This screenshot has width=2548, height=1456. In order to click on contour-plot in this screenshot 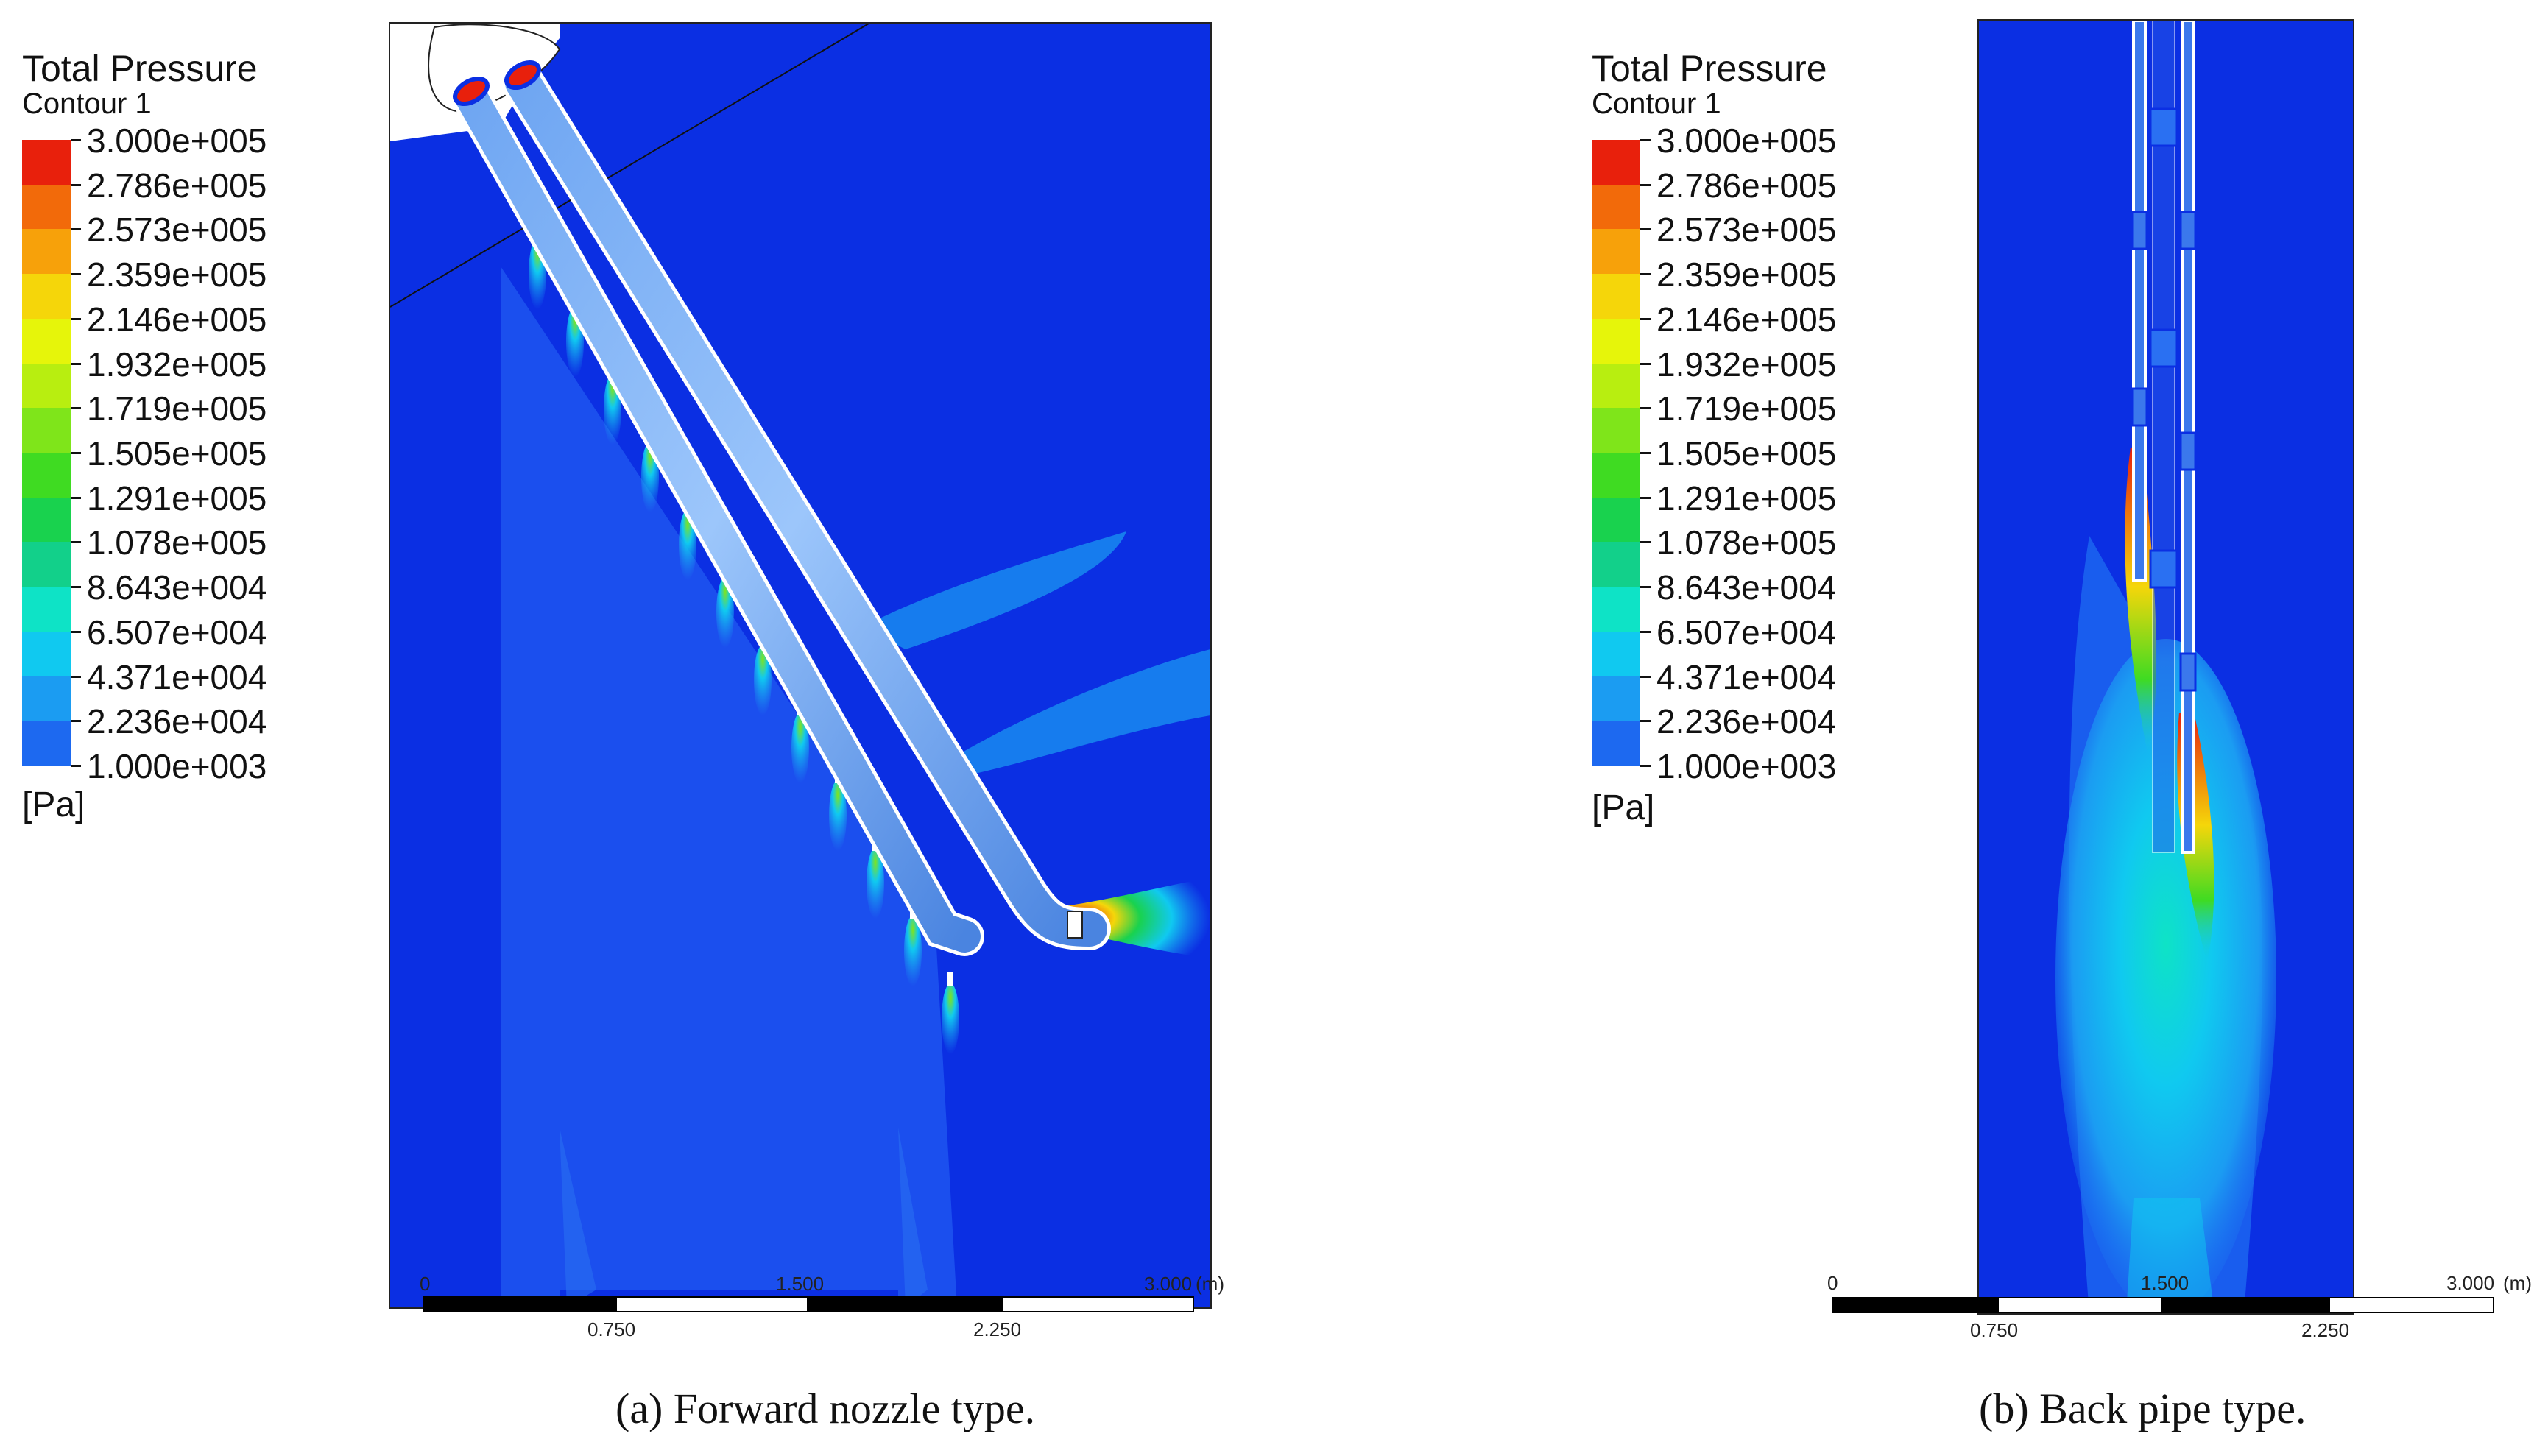, I will do `click(2165, 667)`.